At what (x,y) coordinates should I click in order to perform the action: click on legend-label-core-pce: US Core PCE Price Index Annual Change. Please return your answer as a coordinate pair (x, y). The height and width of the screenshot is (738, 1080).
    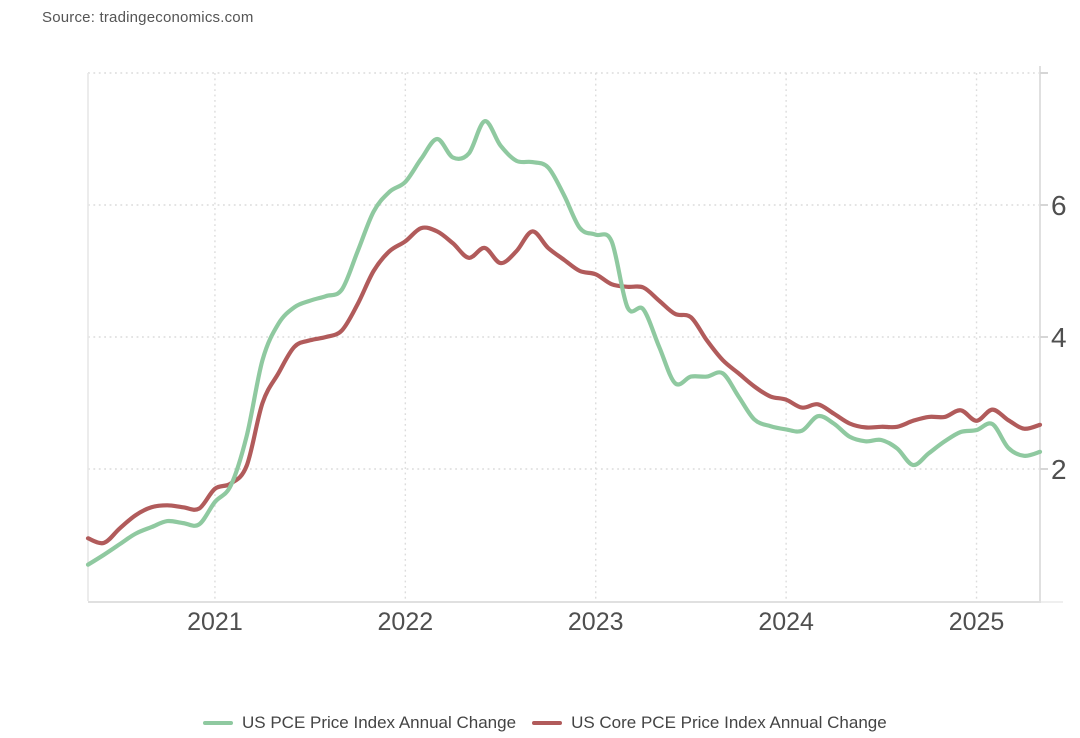
    Looking at the image, I should click on (729, 722).